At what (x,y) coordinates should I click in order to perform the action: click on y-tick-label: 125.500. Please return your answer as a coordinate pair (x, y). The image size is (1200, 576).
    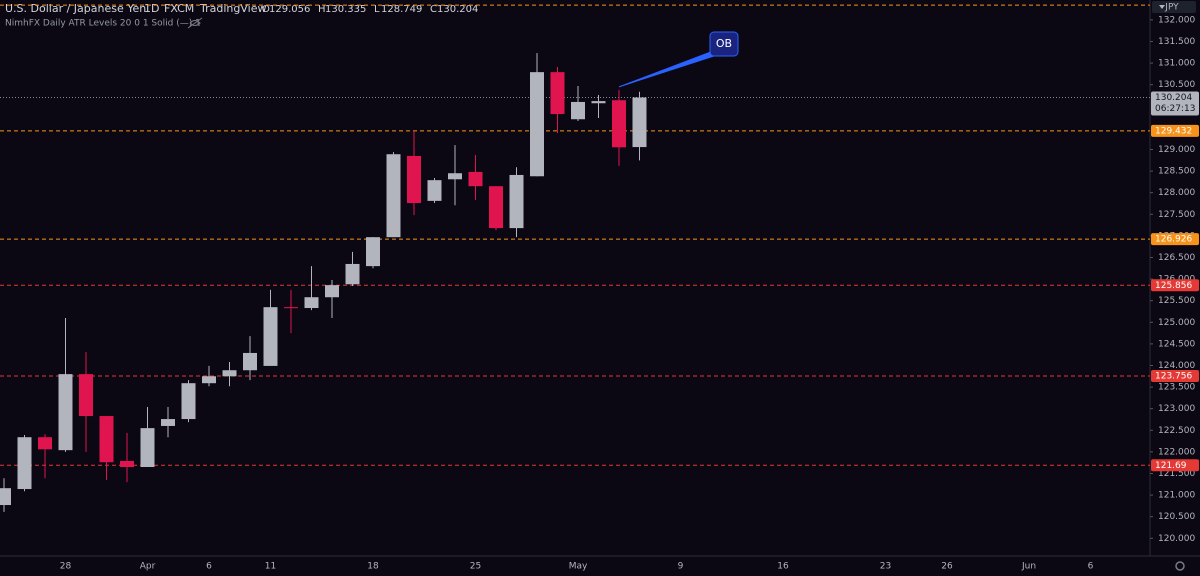
    Looking at the image, I should click on (1176, 301).